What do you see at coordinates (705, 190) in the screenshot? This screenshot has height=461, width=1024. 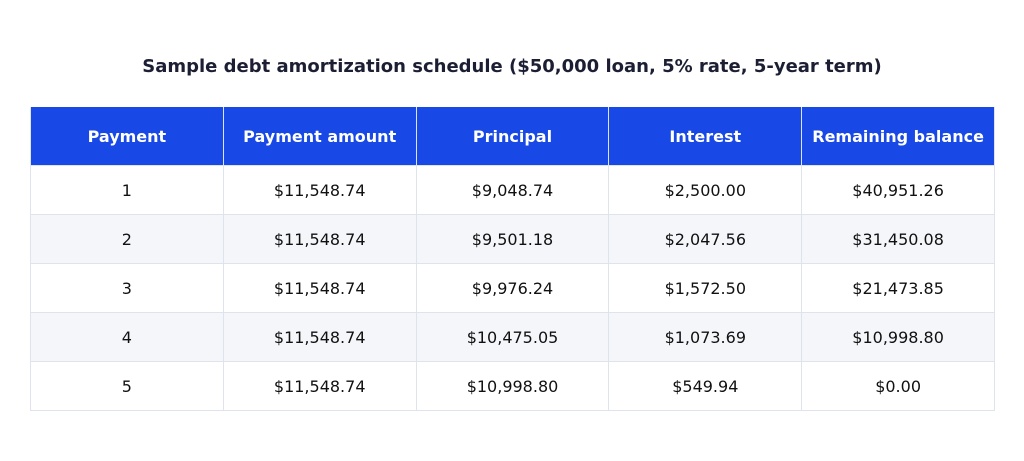 I see `table-cell: $2,500.00` at bounding box center [705, 190].